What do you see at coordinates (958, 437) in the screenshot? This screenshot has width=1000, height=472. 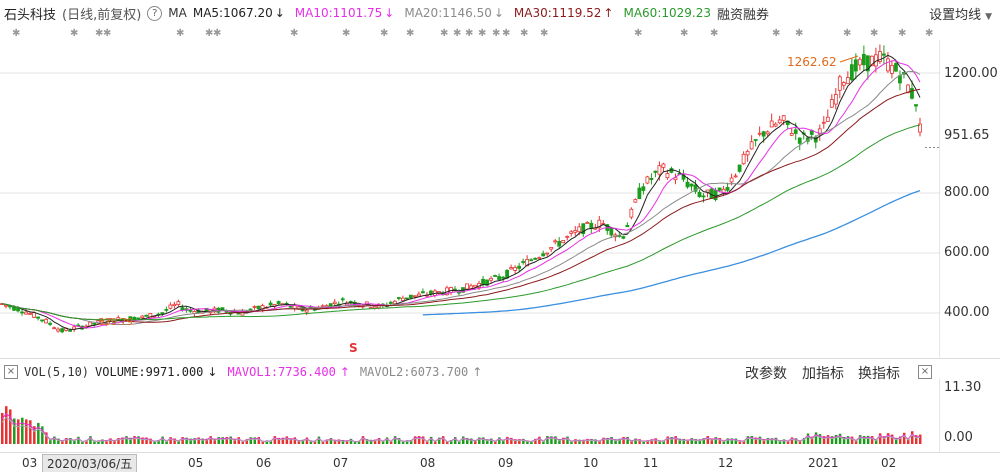 I see `volume-tick: 0.00` at bounding box center [958, 437].